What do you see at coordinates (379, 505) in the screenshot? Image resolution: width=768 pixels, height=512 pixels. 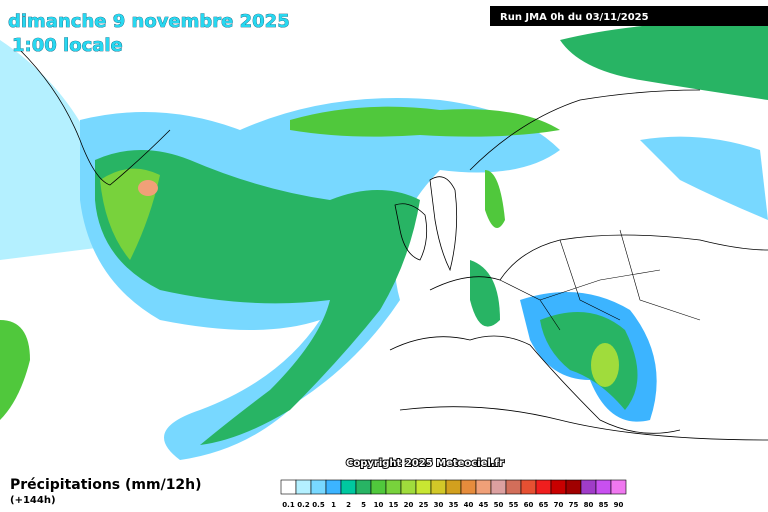 I see `legend-label: 10` at bounding box center [379, 505].